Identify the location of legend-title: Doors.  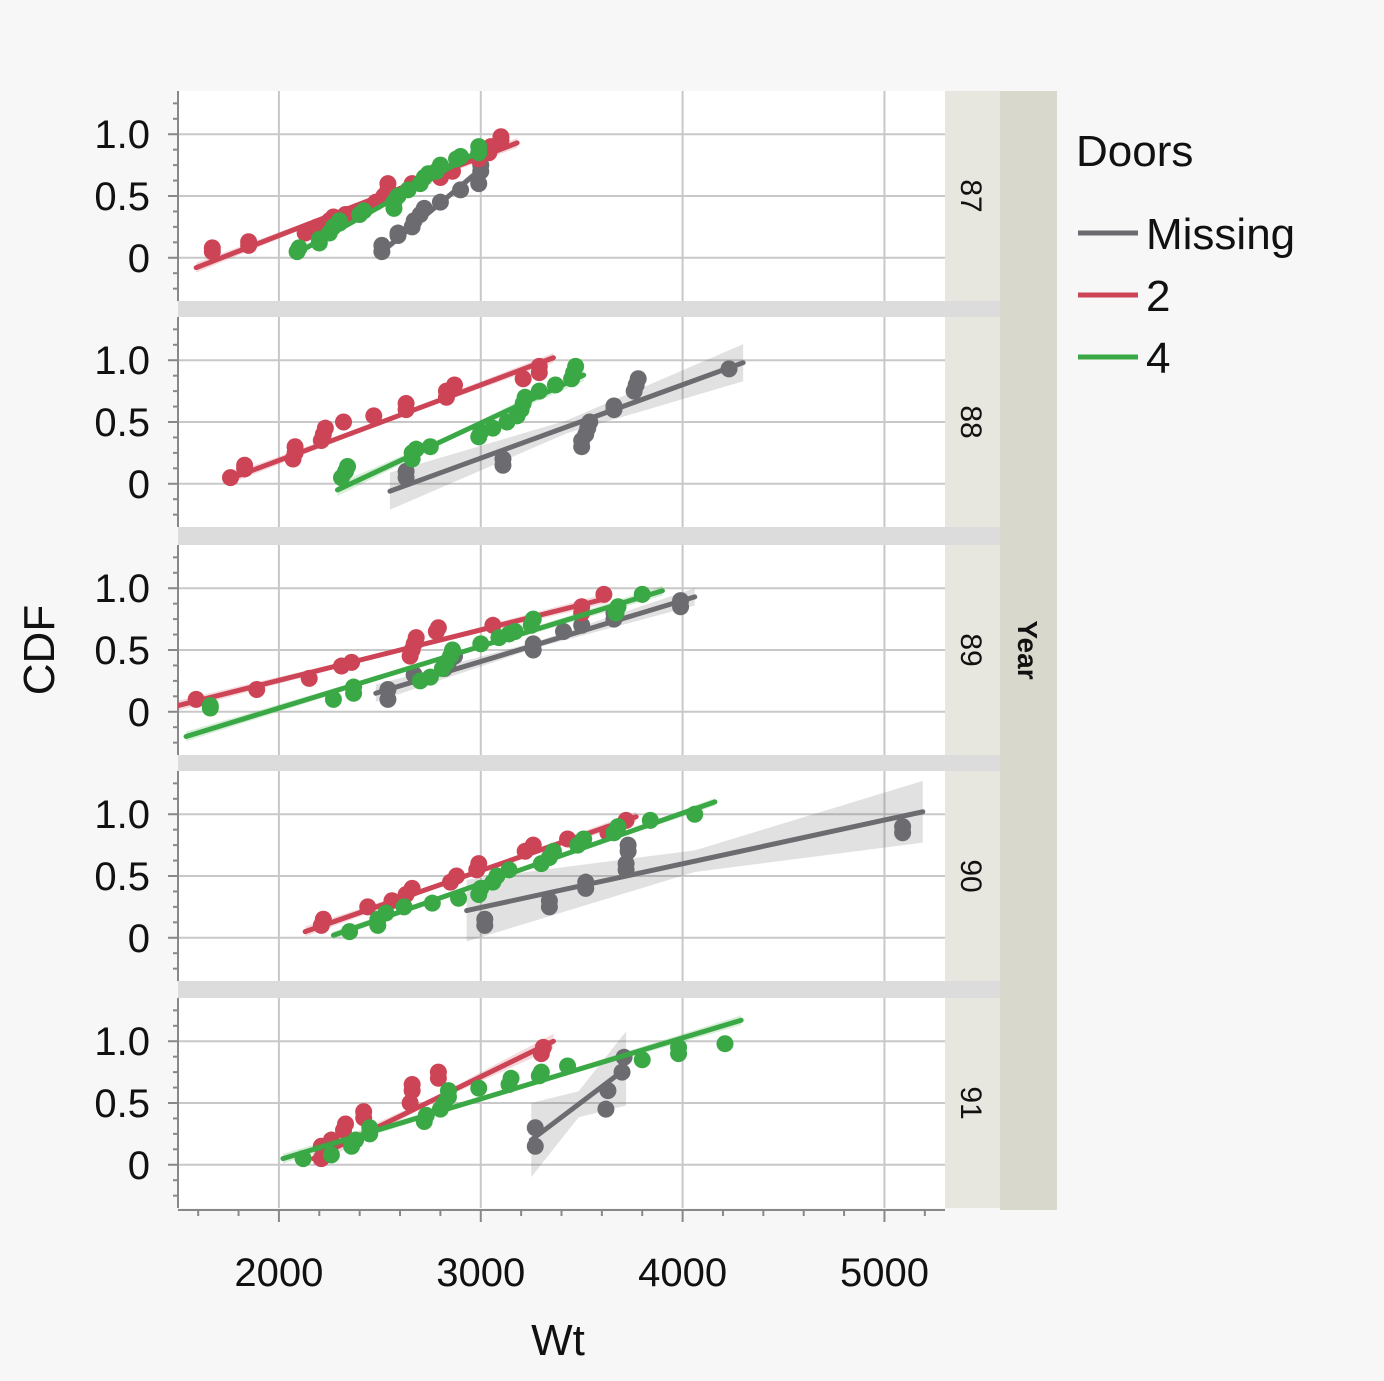
(1134, 151).